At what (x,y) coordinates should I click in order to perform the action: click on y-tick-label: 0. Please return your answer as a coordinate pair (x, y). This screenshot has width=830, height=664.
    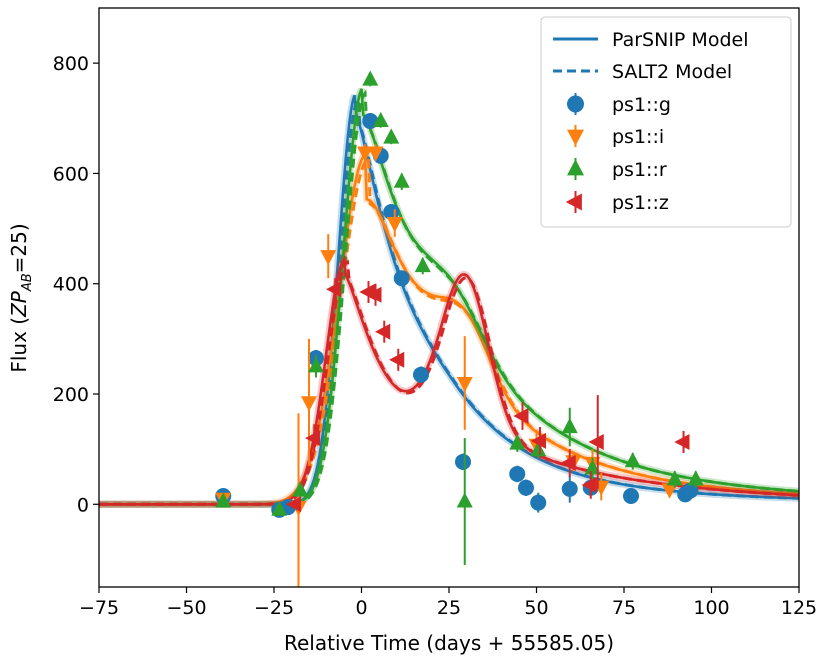
    Looking at the image, I should click on (83, 505).